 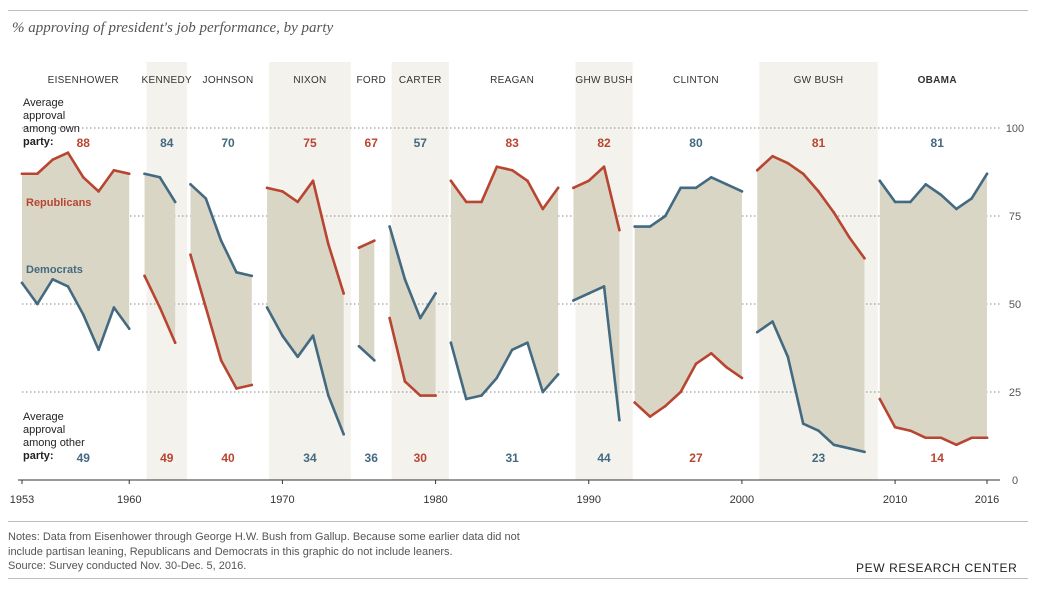 I want to click on gap-area-clinton, so click(x=688, y=297).